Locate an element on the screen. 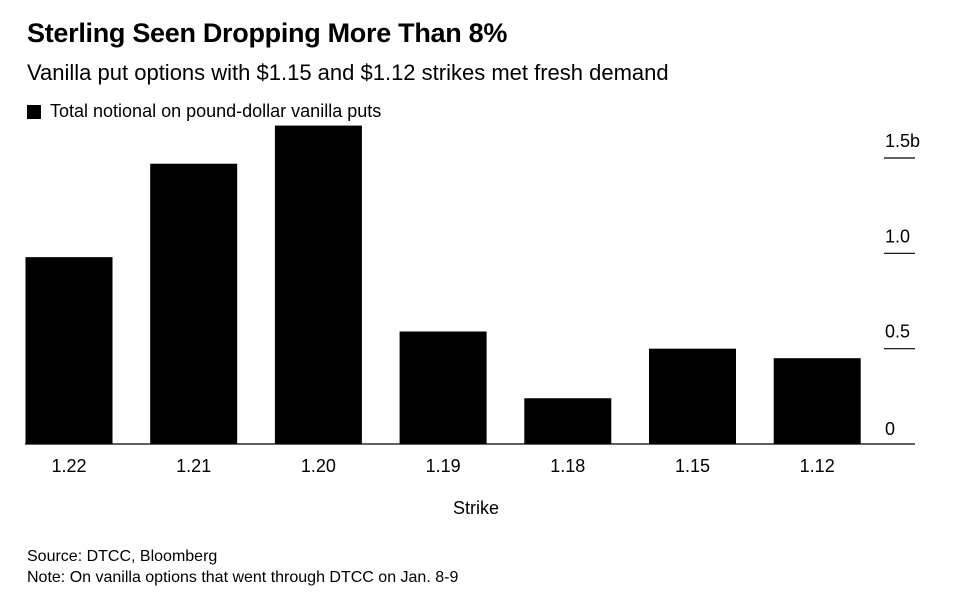 Image resolution: width=960 pixels, height=597 pixels. chart-title: Sterling Seen Dropping More Than 8% is located at coordinates (267, 33).